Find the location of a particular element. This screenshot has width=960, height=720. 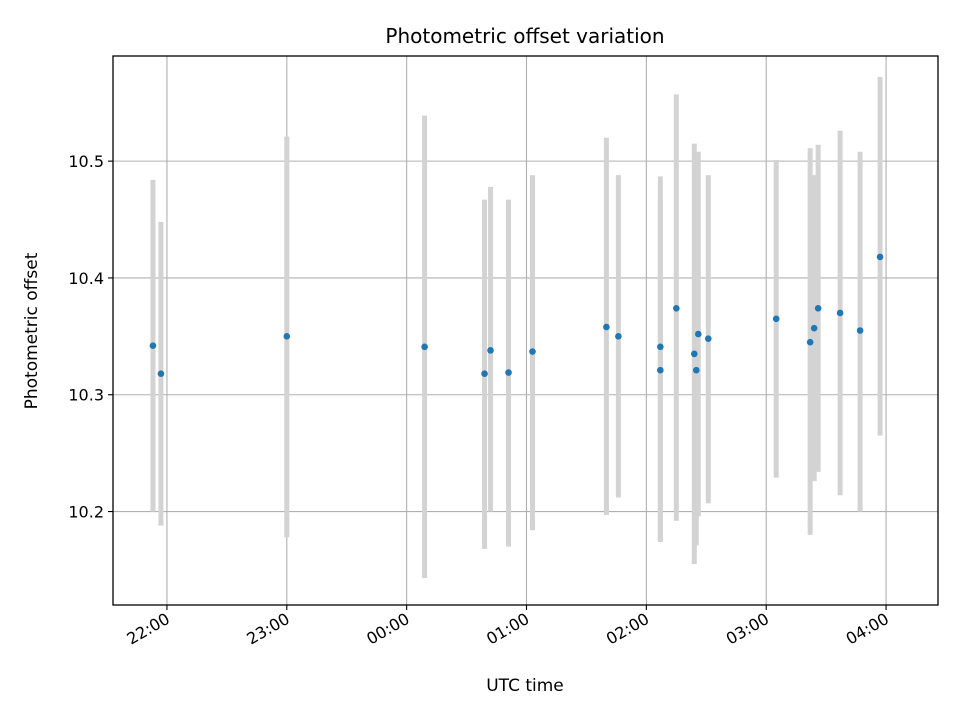

chart-title: Photometric offset variation is located at coordinates (524, 36).